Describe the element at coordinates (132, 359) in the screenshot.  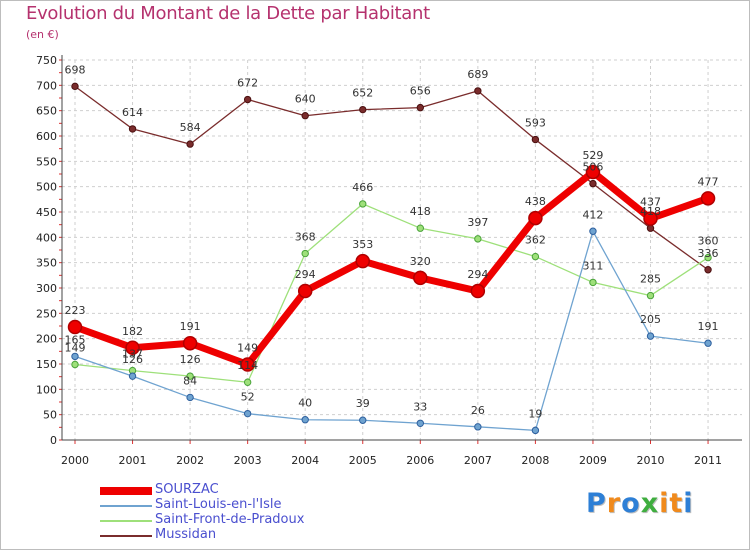
I see `data-label: 126` at that location.